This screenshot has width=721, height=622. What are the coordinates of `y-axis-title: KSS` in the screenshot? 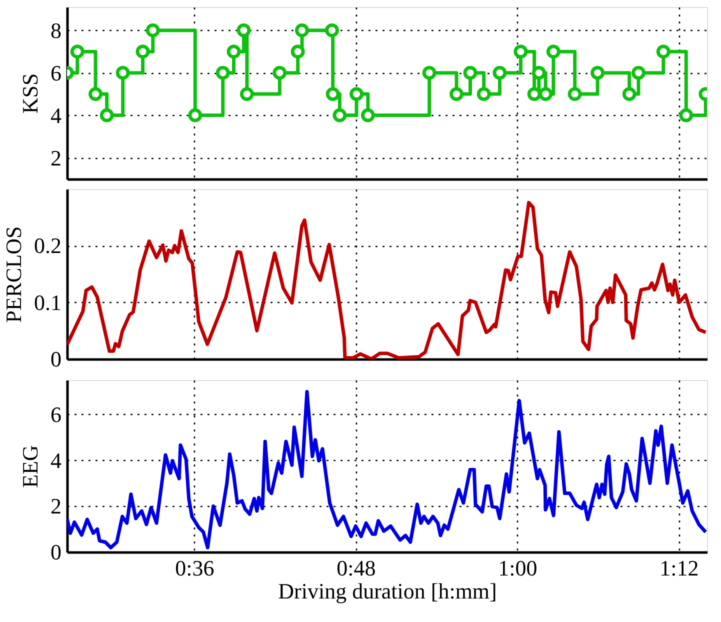 It's located at (30, 93).